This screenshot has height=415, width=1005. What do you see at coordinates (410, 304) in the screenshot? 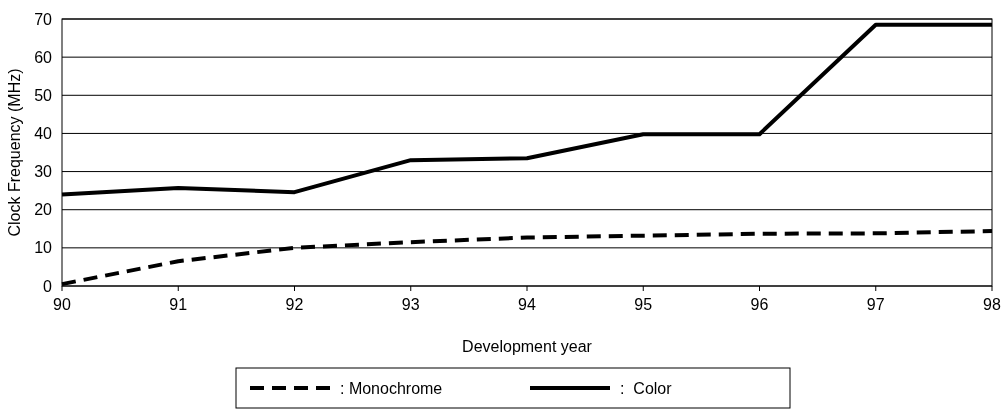
I see `x-tick-label: 93` at bounding box center [410, 304].